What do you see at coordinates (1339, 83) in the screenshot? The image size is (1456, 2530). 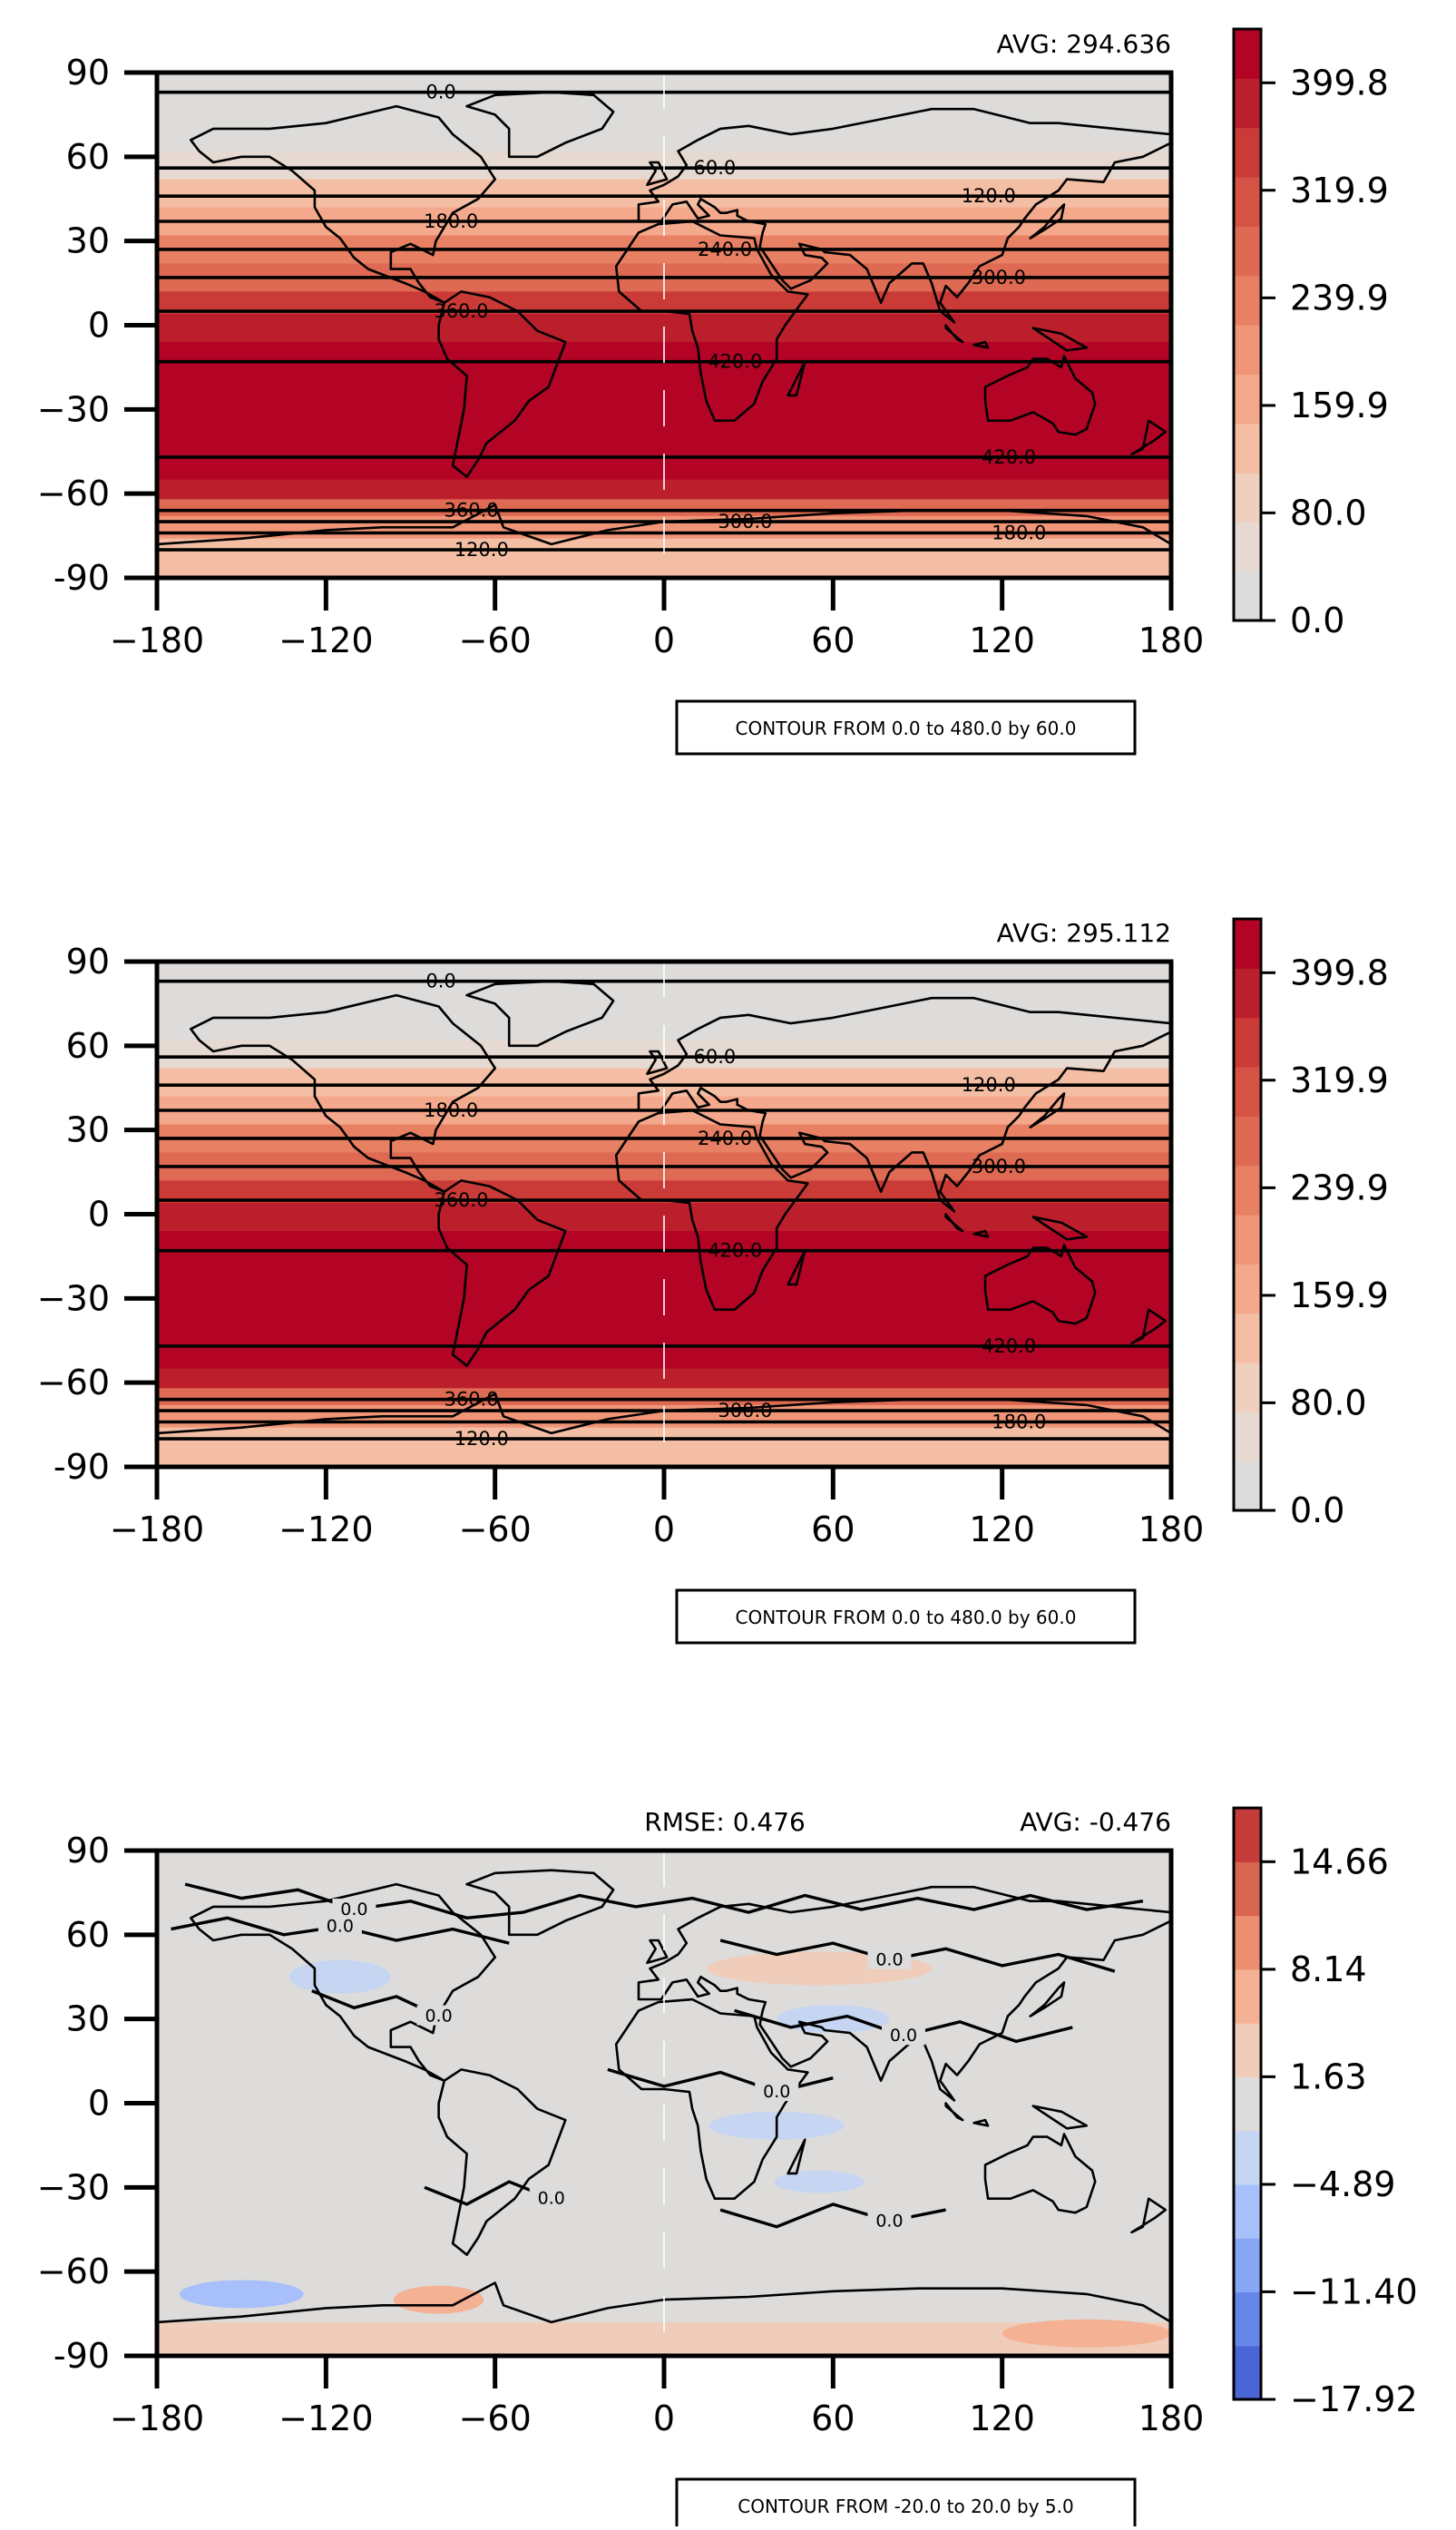 I see `colorbar-tick-label-6: 399.8` at bounding box center [1339, 83].